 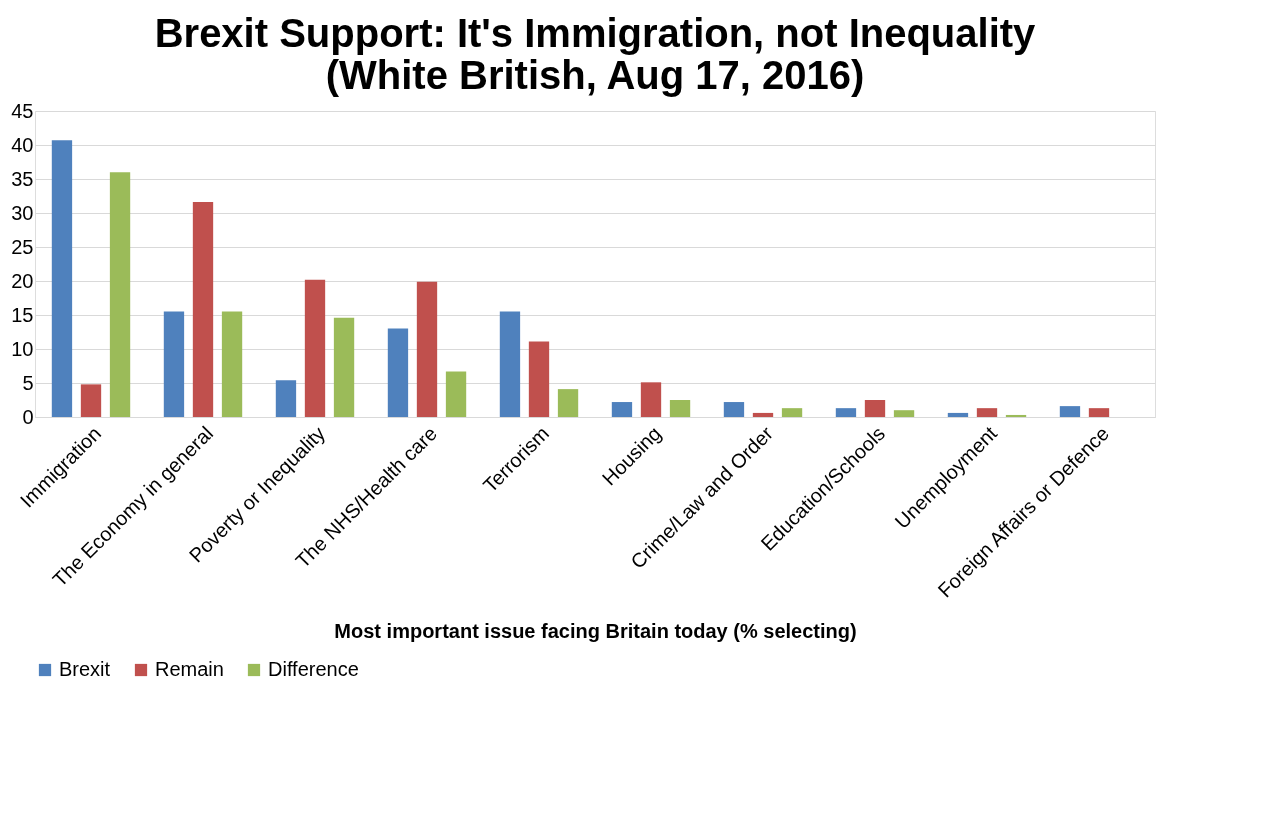 What do you see at coordinates (22, 212) in the screenshot?
I see `y-tick-label: 30` at bounding box center [22, 212].